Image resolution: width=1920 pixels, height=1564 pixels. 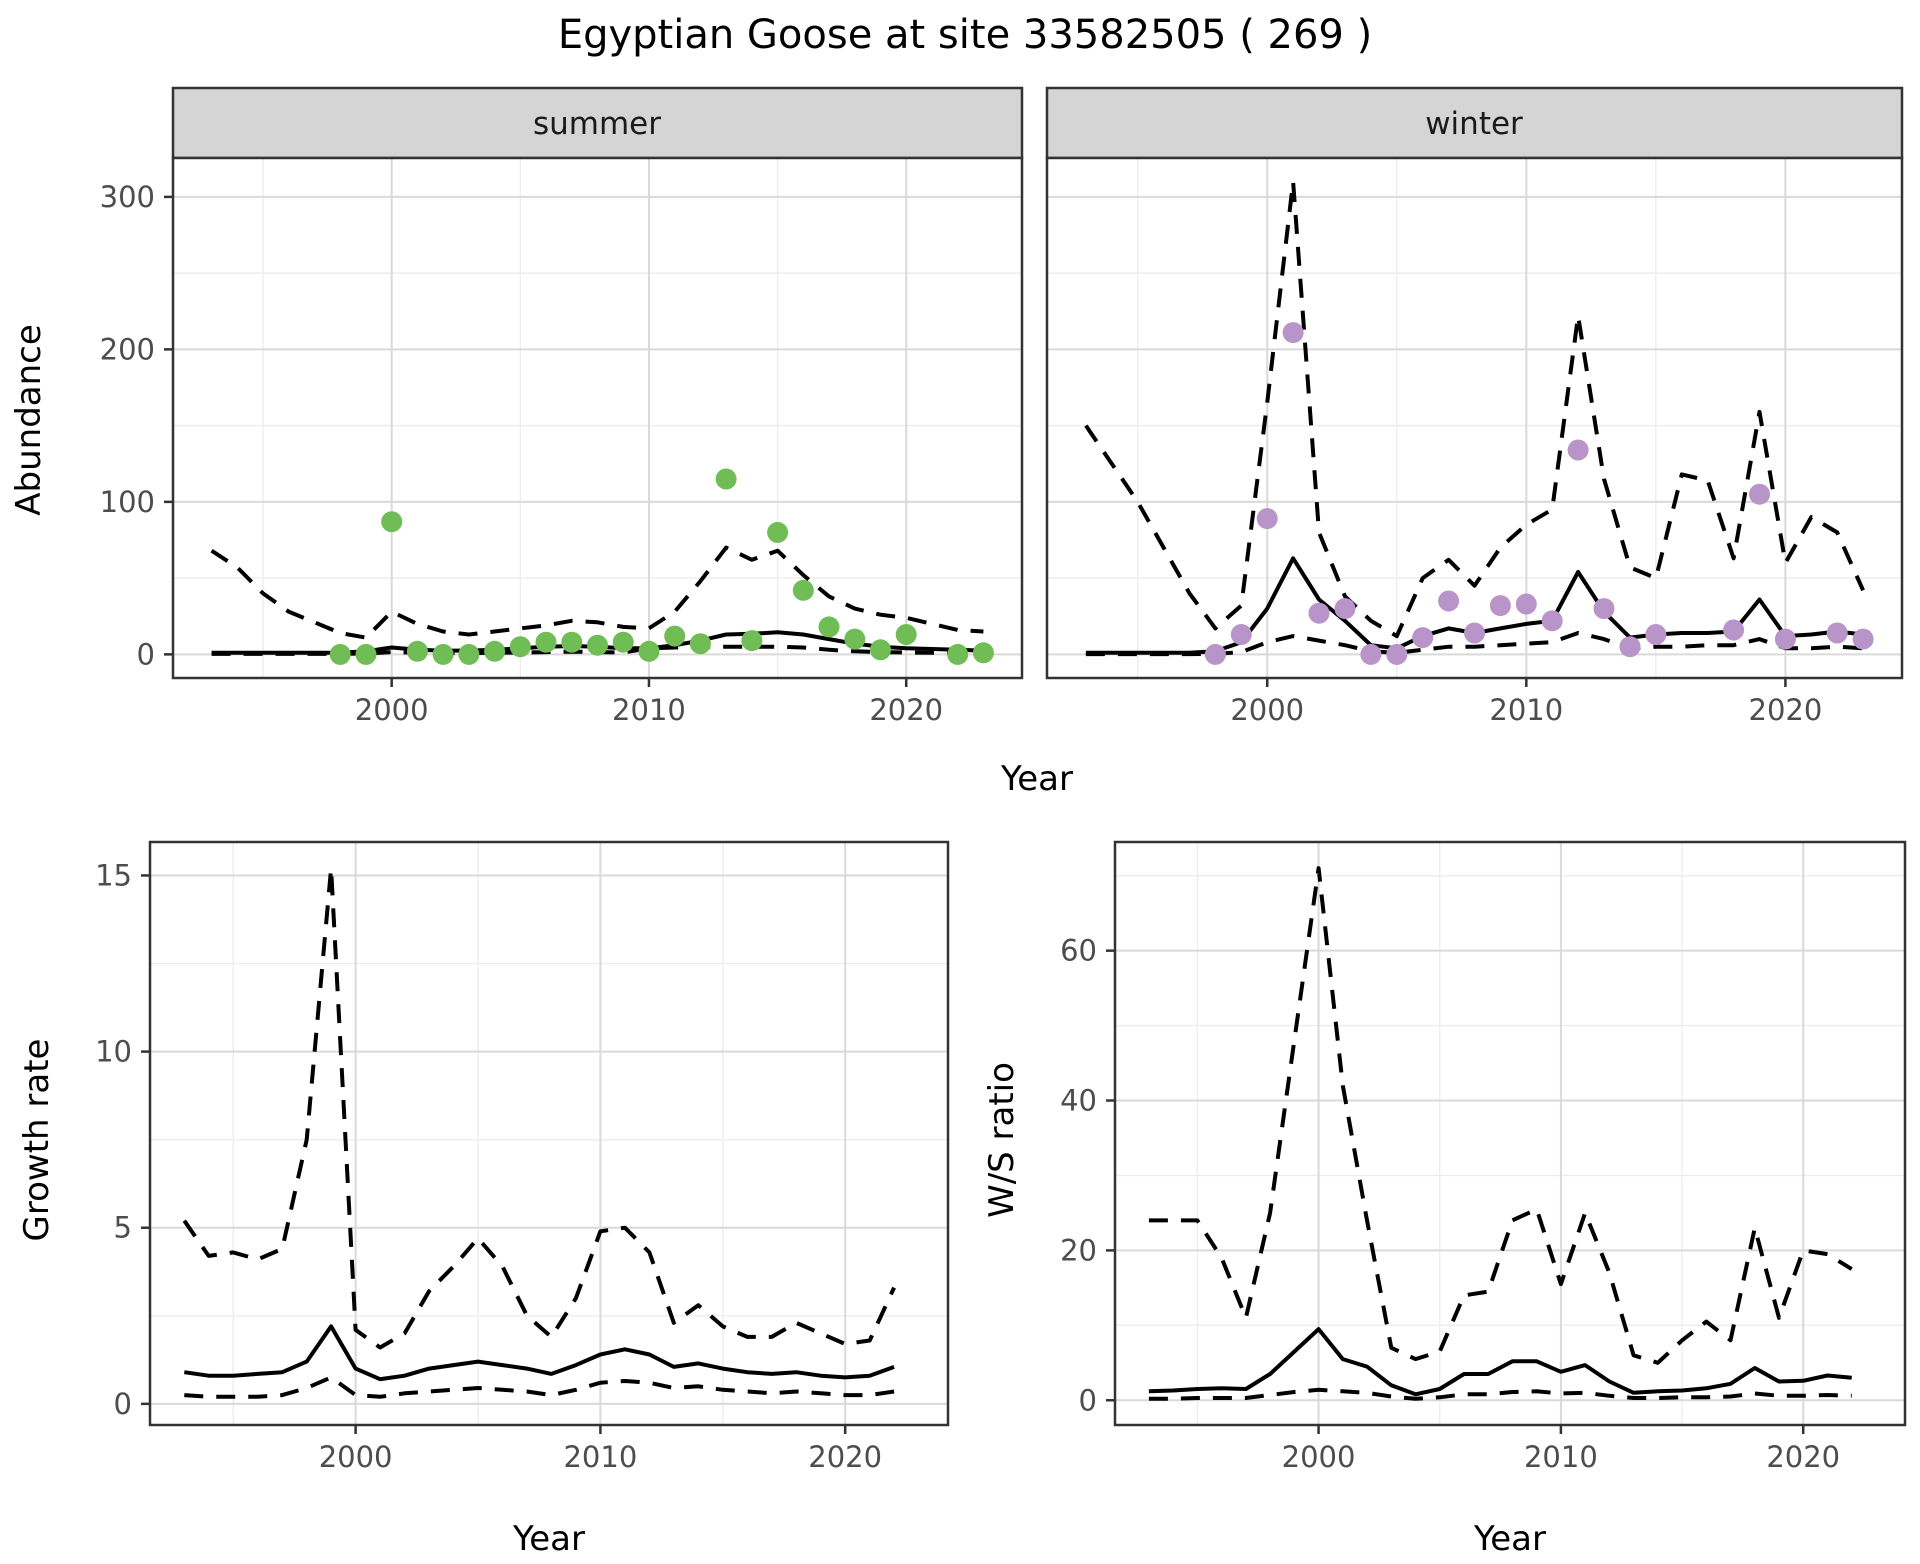 I want to click on tick-label: 200, so click(x=127, y=349).